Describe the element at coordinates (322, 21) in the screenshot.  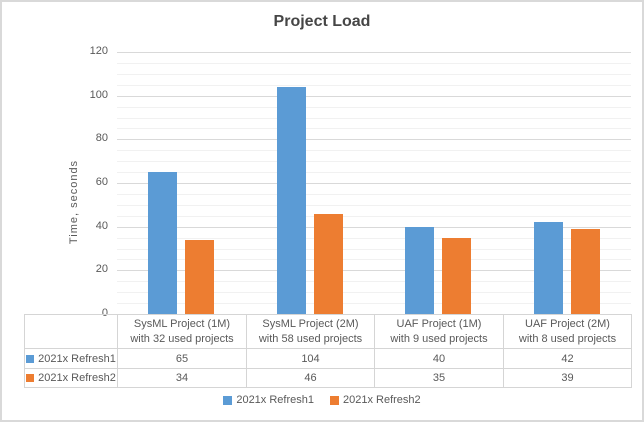
I see `chart-title: Project Load` at that location.